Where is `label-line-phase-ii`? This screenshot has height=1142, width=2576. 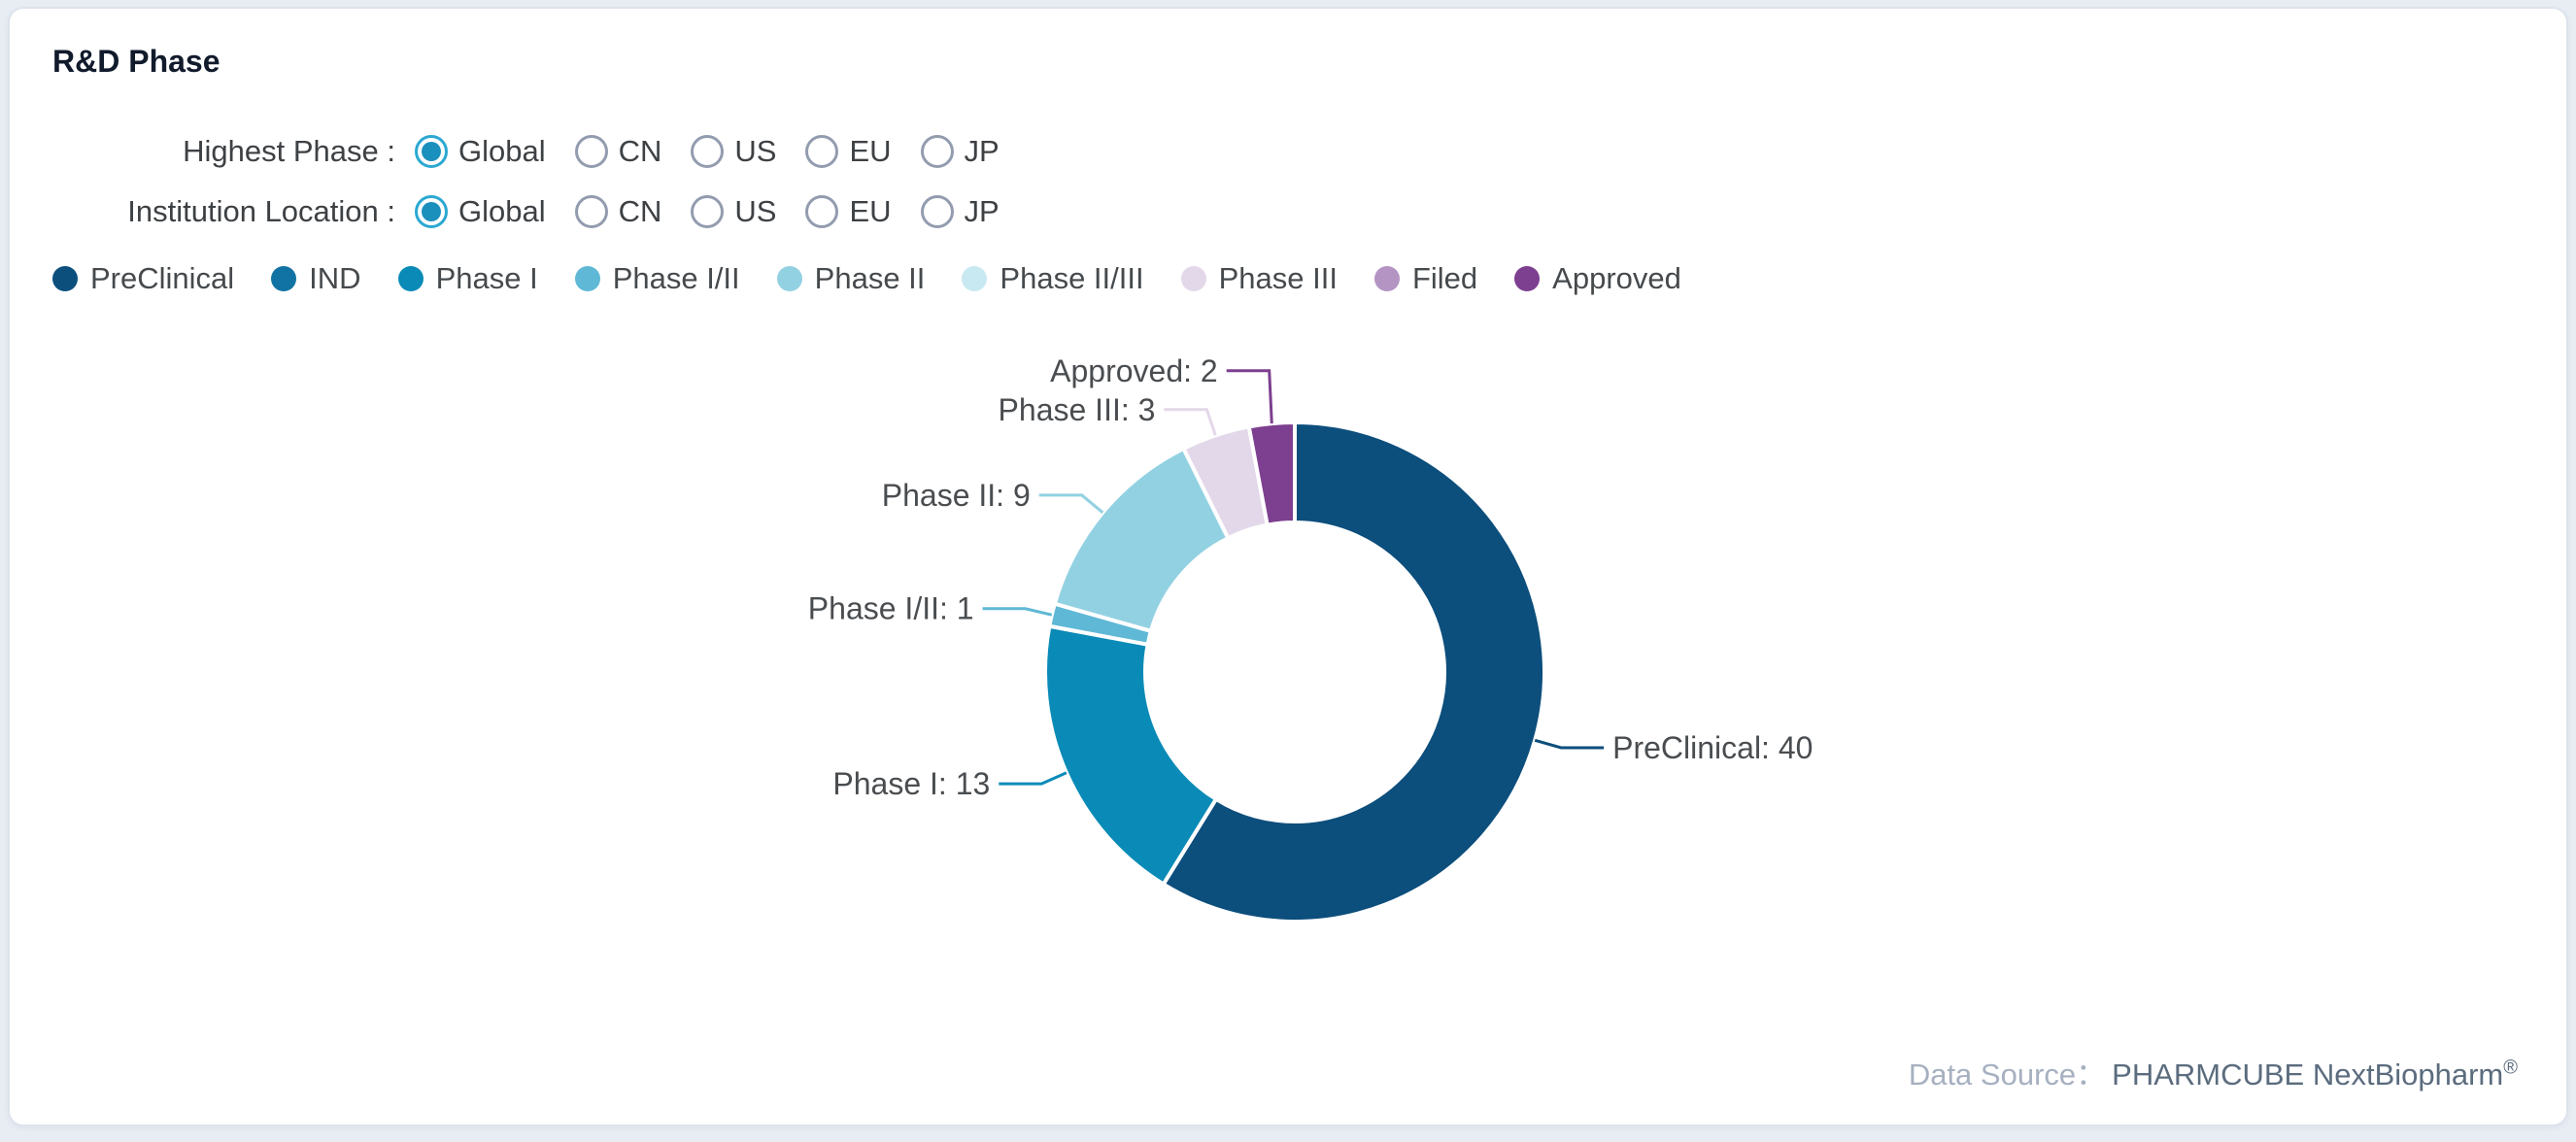
label-line-phase-ii is located at coordinates (1071, 504).